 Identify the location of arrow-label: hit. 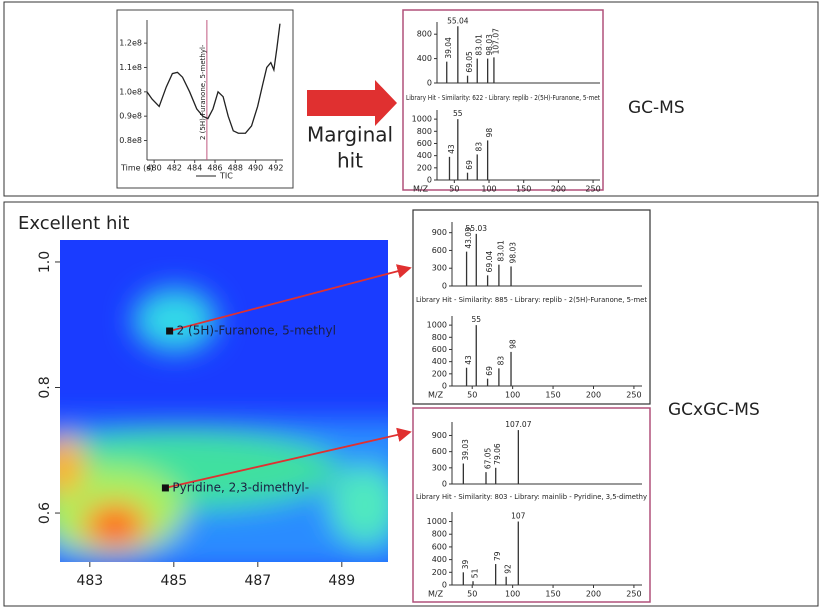
(350, 161).